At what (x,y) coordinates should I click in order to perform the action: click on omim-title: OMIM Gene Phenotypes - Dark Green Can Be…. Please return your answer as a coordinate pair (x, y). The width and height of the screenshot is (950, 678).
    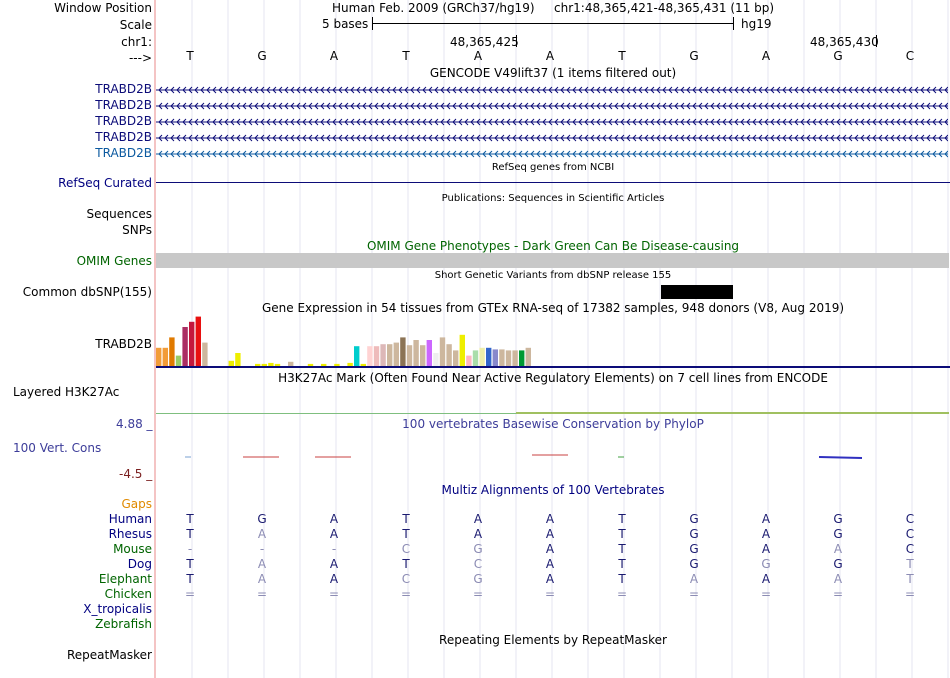
    Looking at the image, I should click on (553, 246).